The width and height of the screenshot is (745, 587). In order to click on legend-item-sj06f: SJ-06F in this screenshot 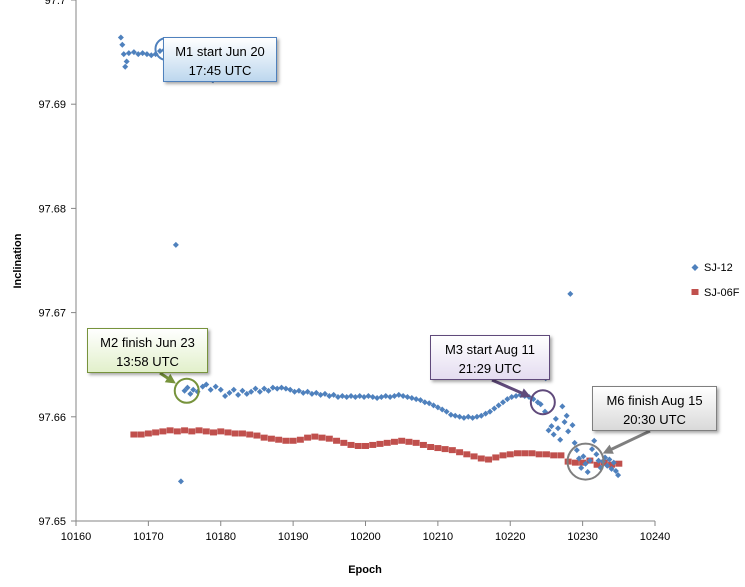, I will do `click(715, 293)`.